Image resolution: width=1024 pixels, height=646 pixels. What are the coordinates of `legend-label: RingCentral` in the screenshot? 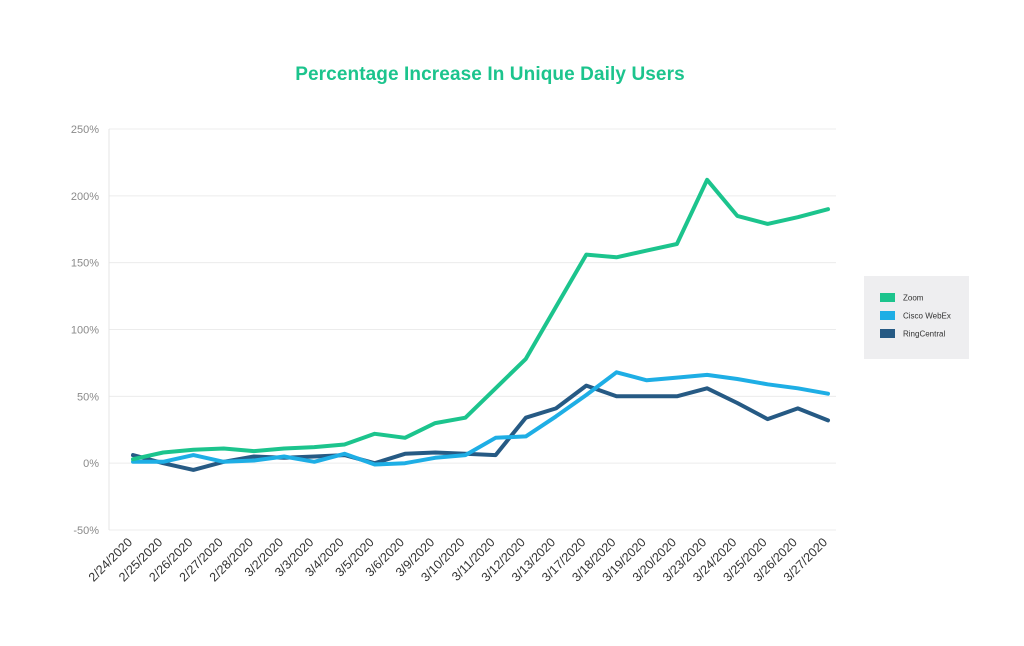 It's located at (924, 334).